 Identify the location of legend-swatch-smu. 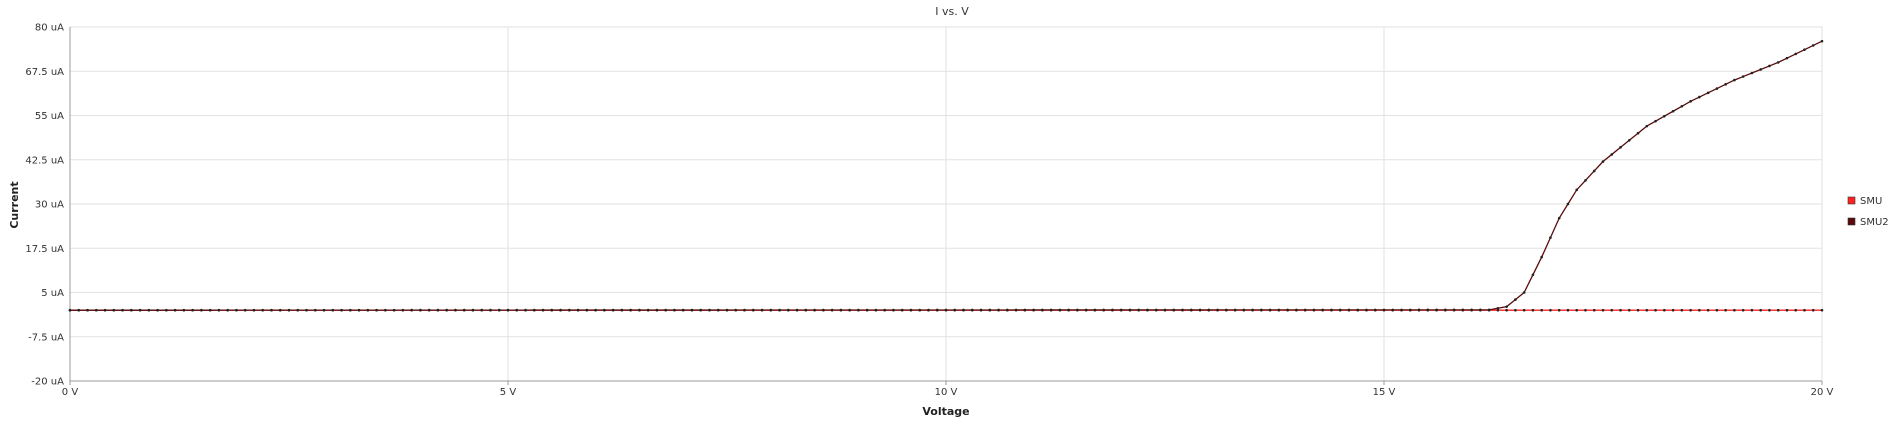
(1851, 200).